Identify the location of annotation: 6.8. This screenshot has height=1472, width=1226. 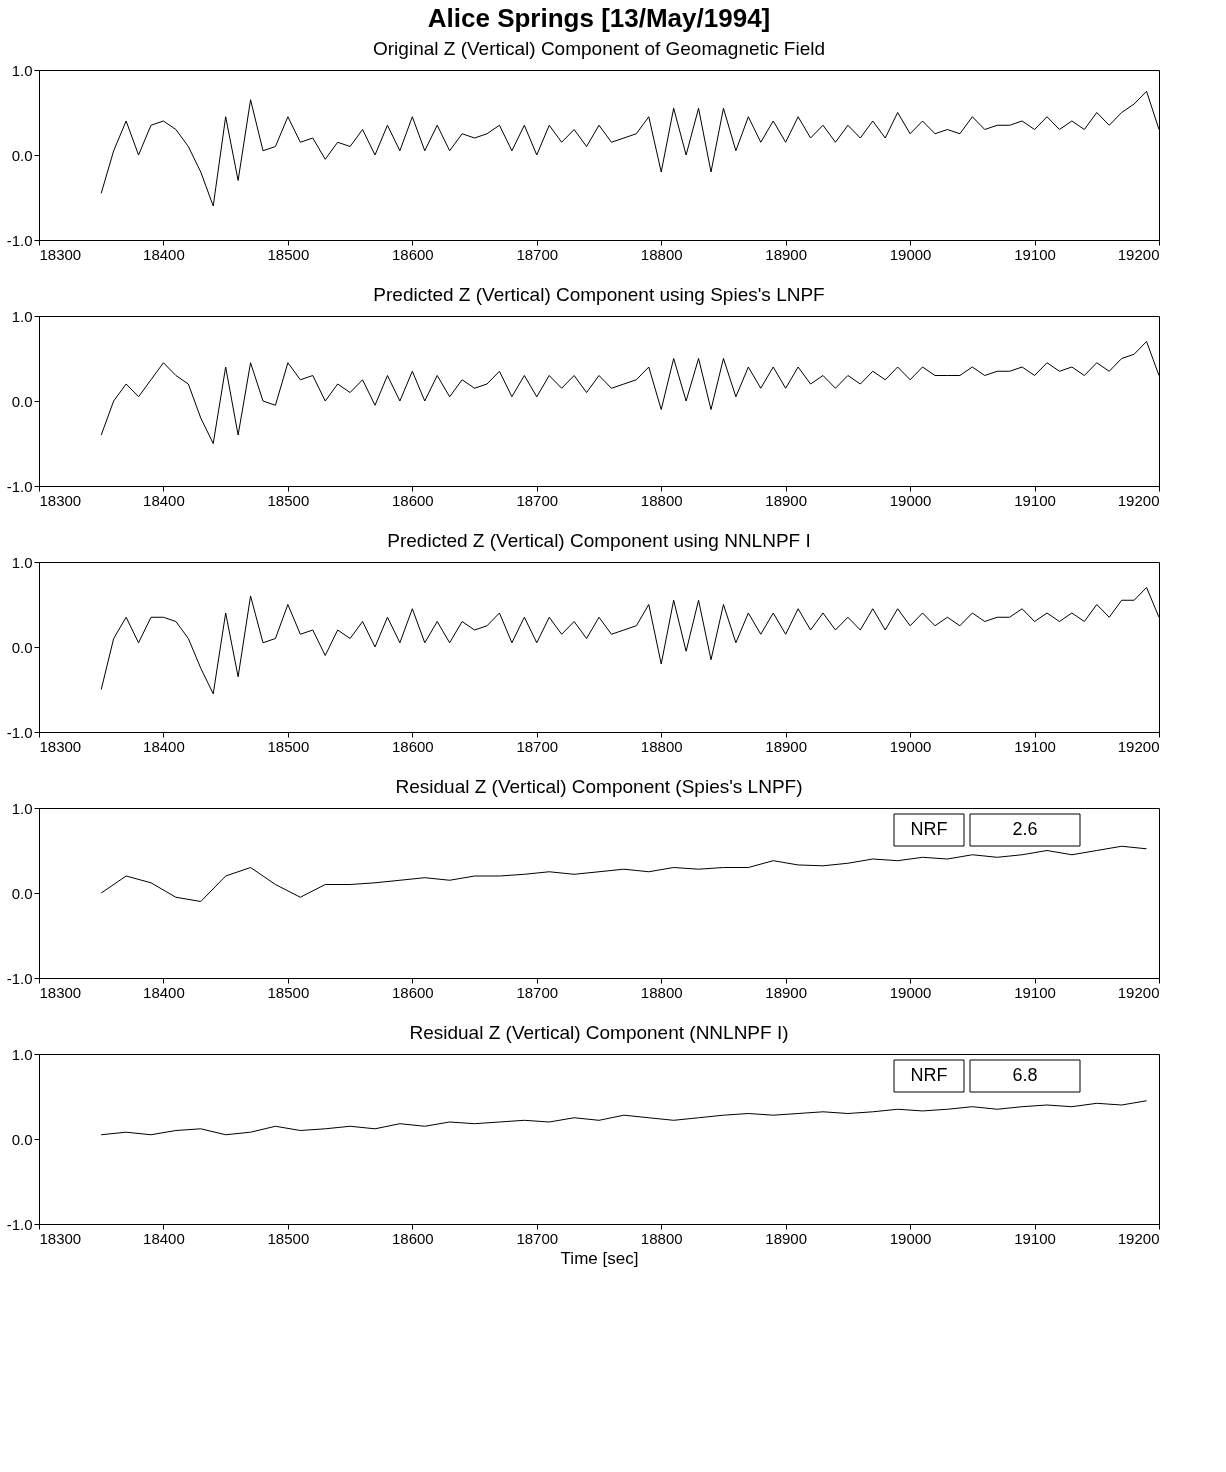
(1025, 1075).